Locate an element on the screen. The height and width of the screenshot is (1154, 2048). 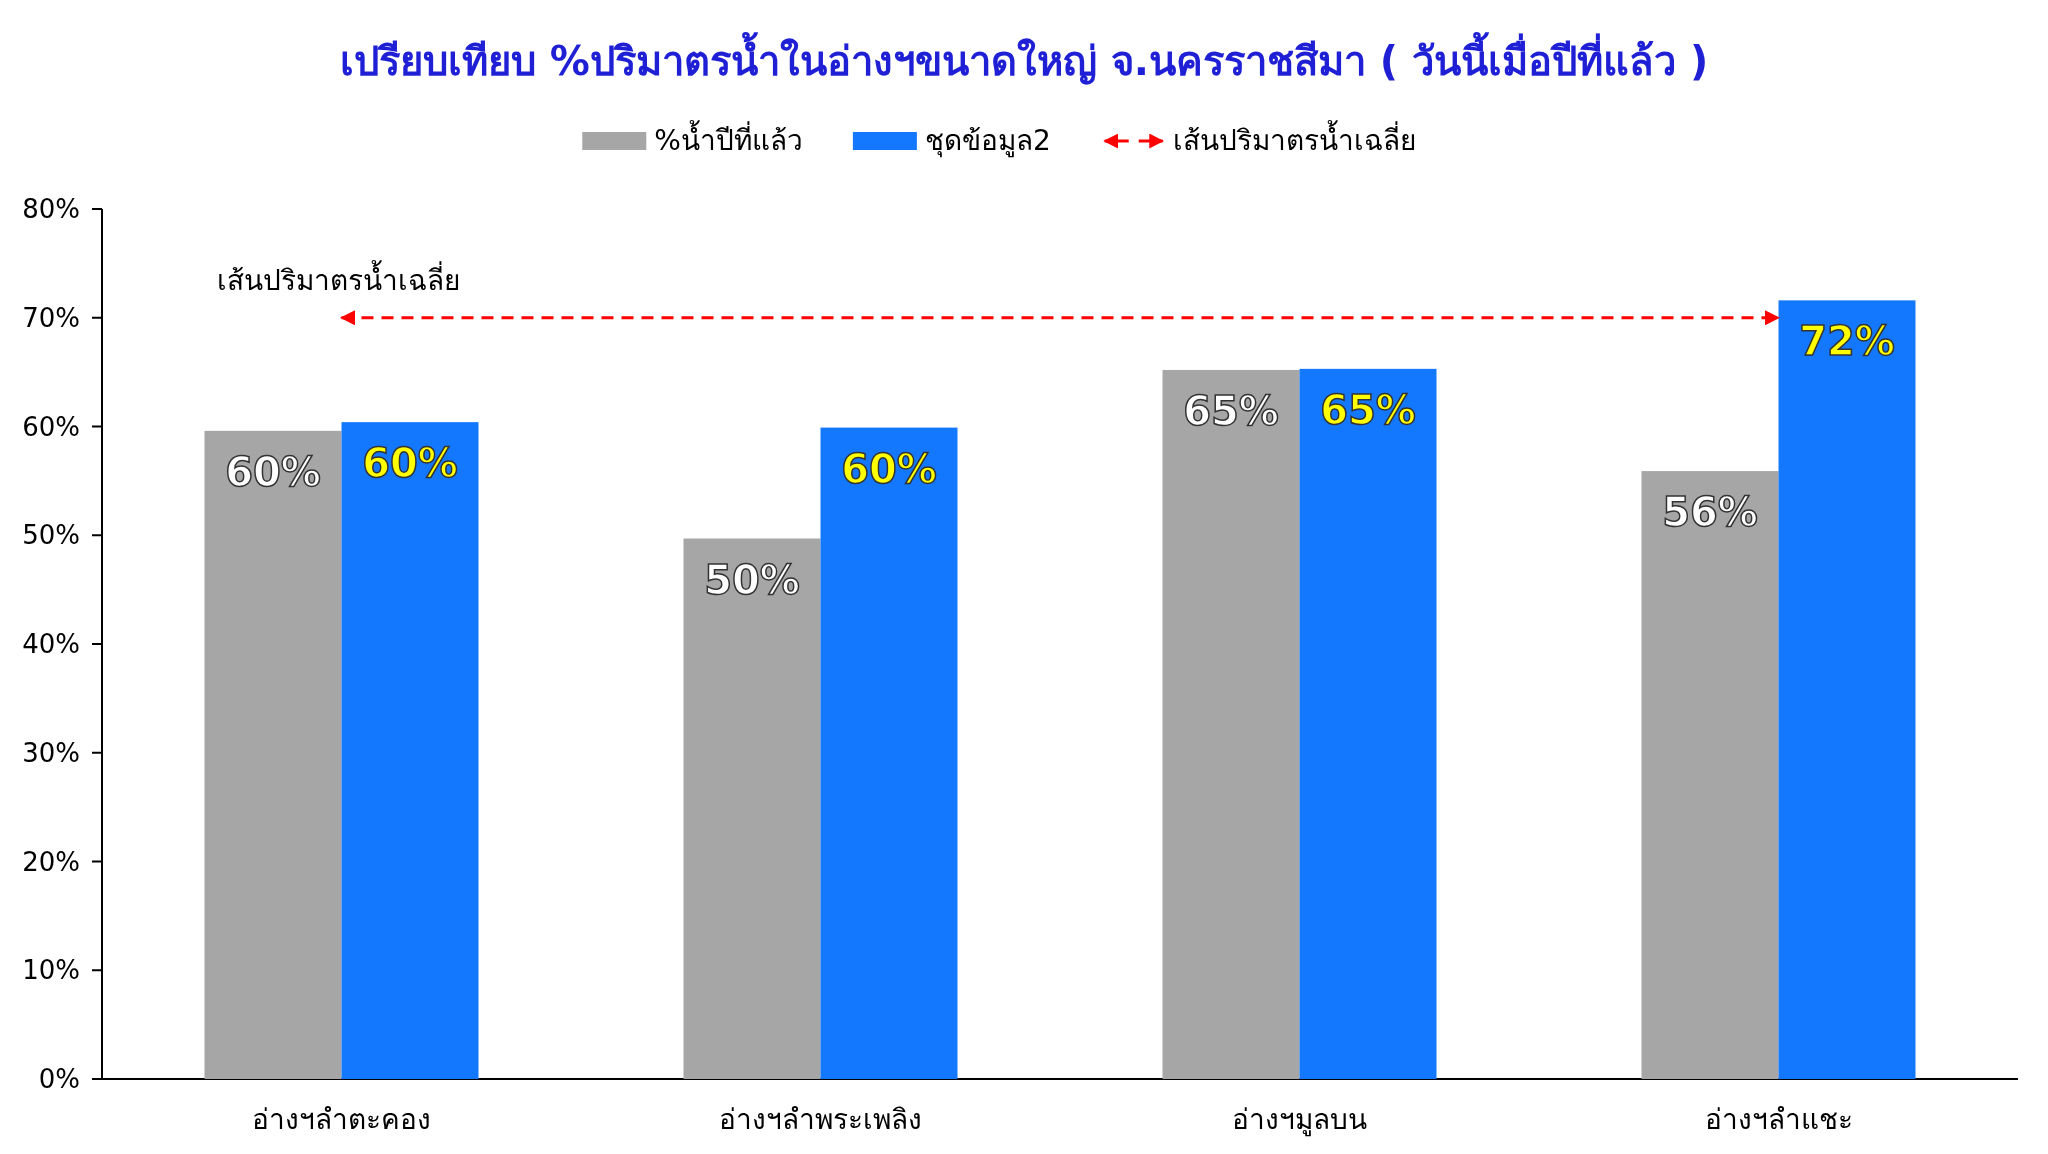
y-tick-label: 10% is located at coordinates (51, 970).